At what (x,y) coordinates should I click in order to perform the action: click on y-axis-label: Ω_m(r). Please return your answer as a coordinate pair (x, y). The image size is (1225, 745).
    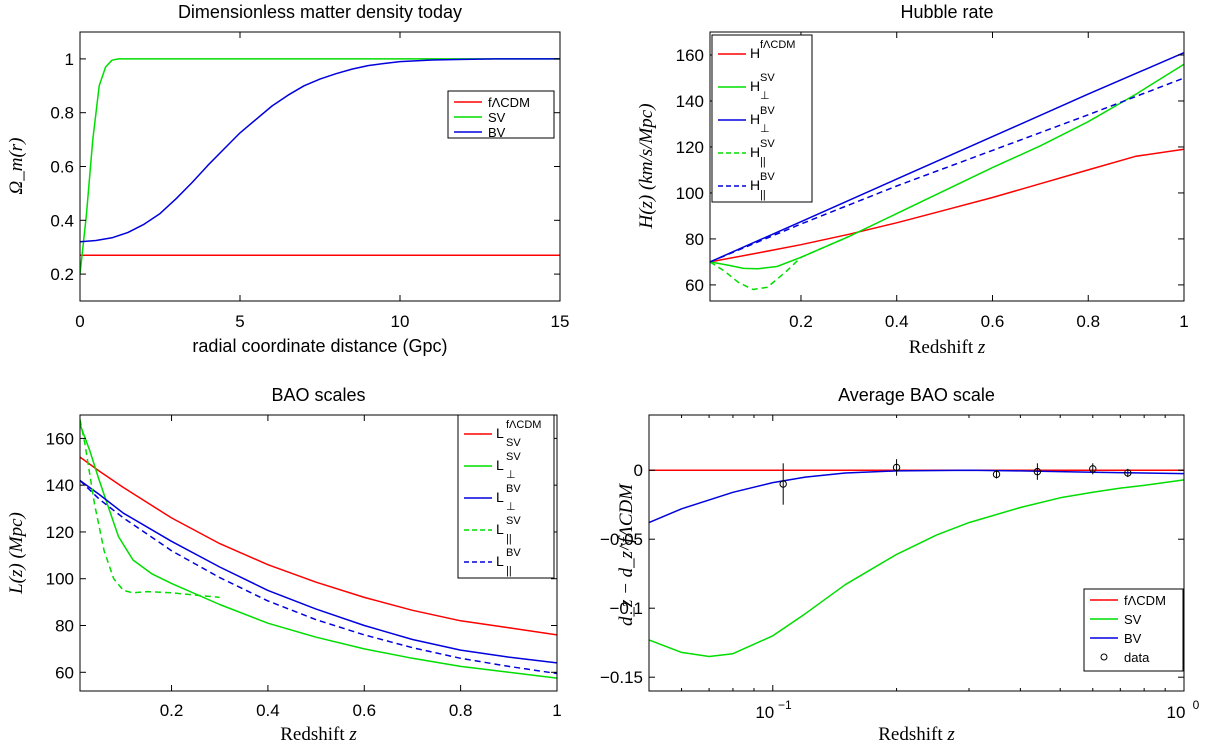
    Looking at the image, I should click on (16, 165).